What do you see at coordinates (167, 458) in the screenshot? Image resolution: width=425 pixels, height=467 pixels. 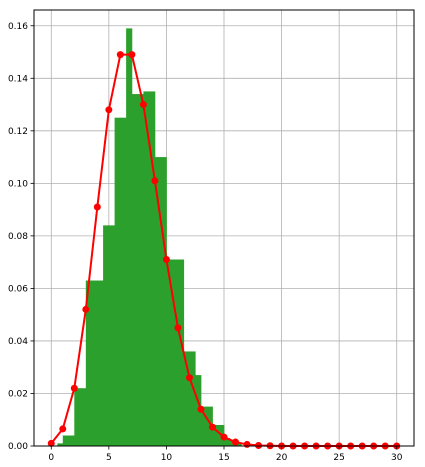 I see `x-tick-label-2: 10` at bounding box center [167, 458].